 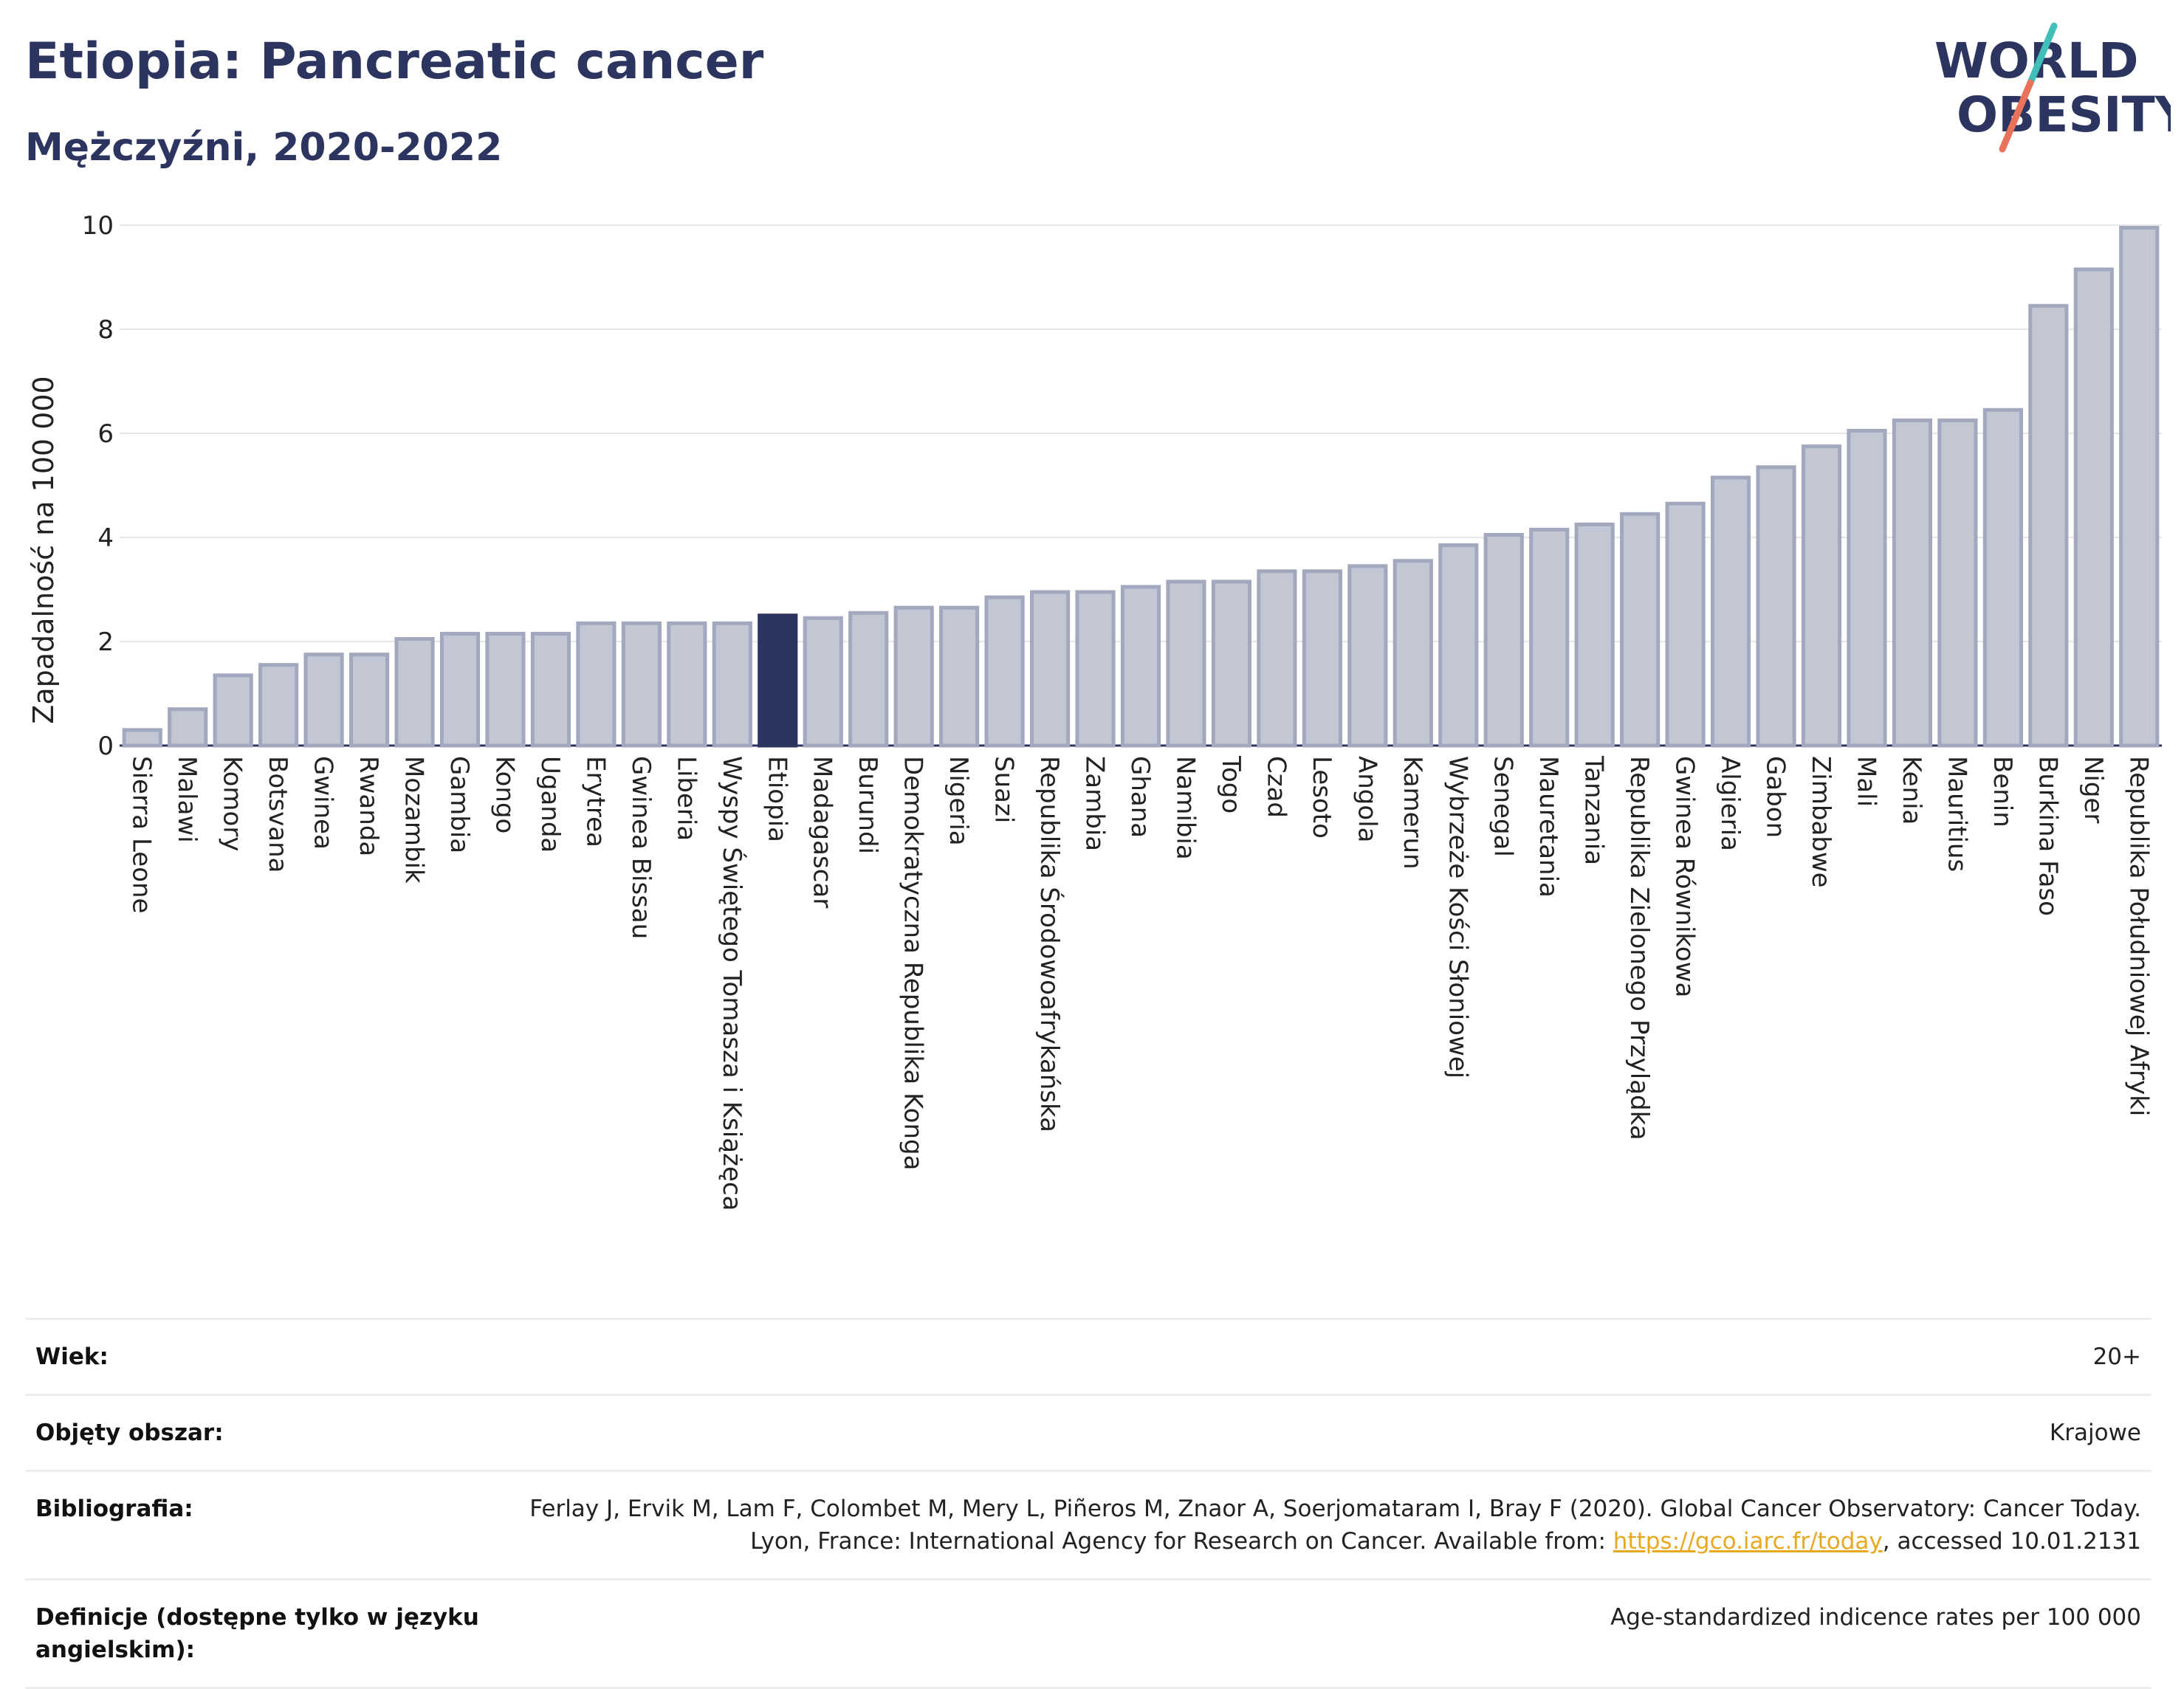 What do you see at coordinates (2138, 936) in the screenshot?
I see `x-tick-label: Republika Południowej Afryki` at bounding box center [2138, 936].